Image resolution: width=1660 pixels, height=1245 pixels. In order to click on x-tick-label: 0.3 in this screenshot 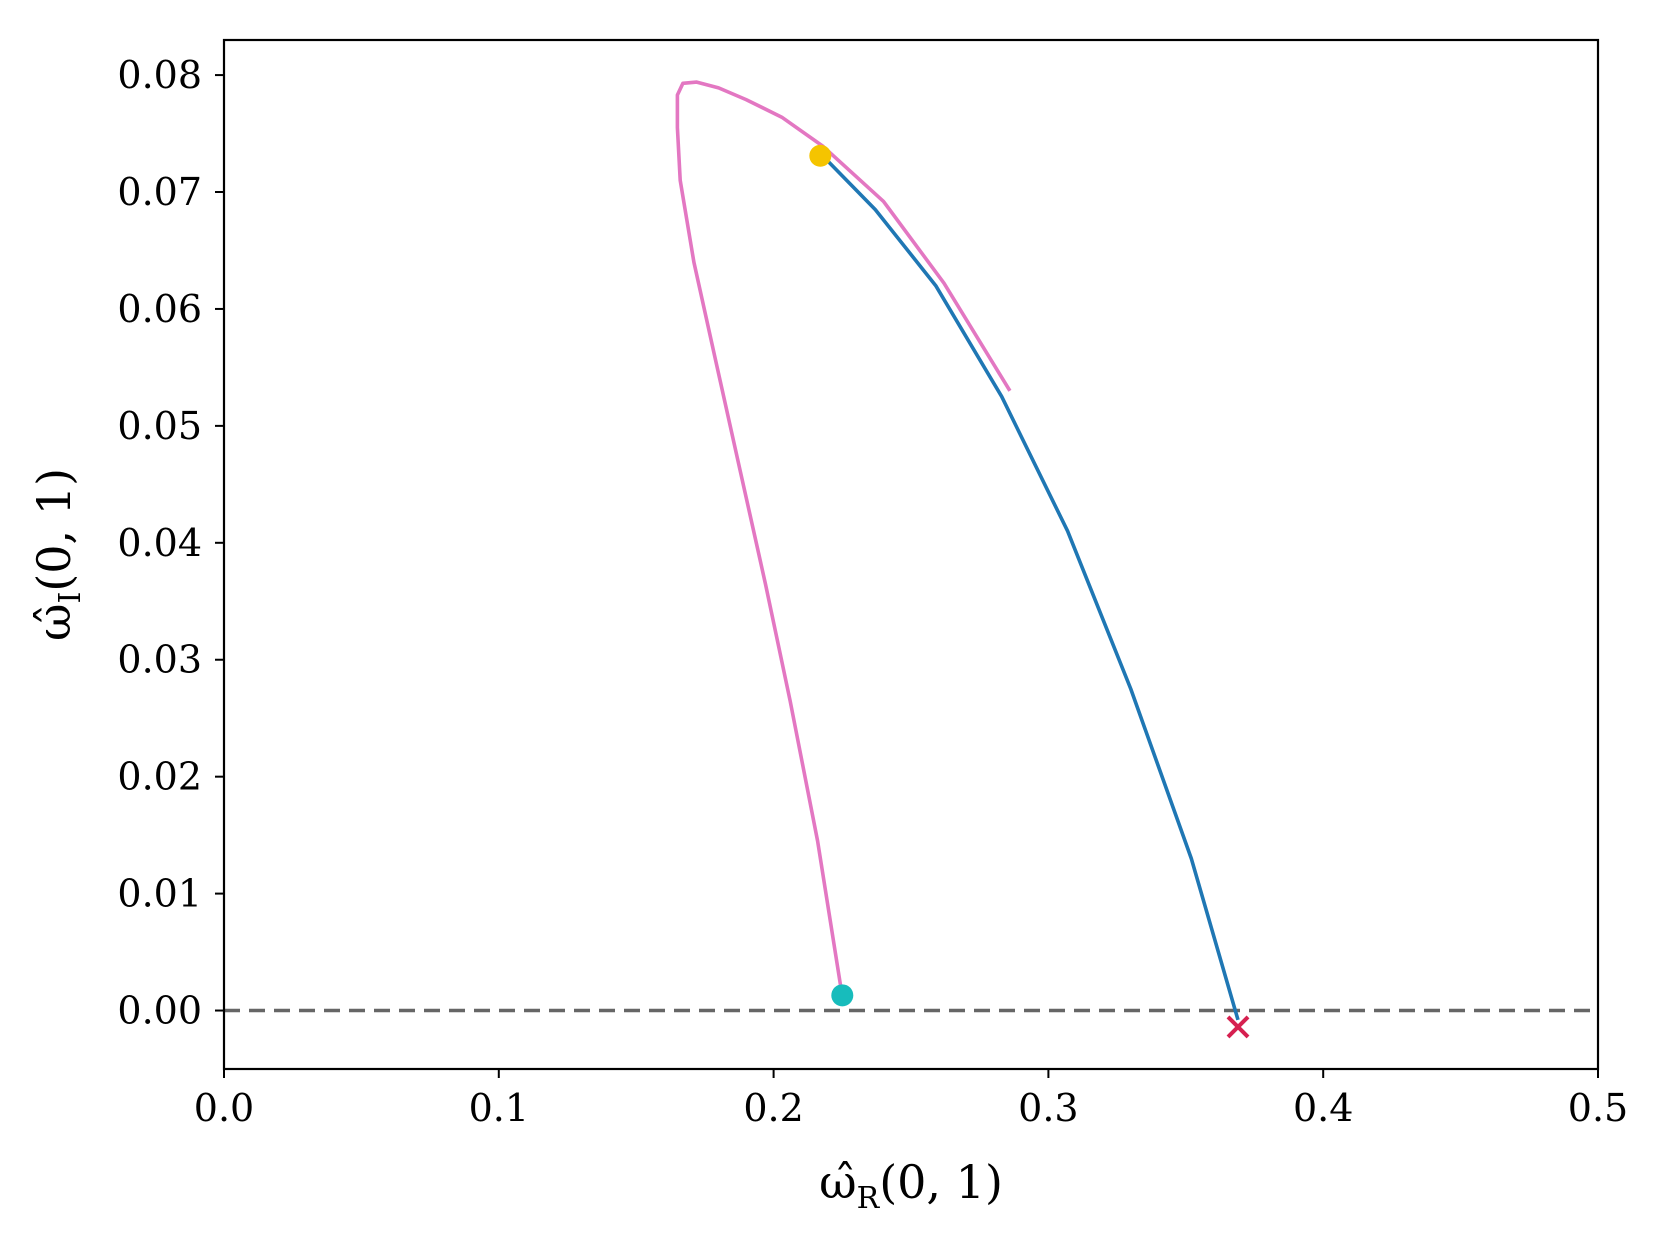, I will do `click(1048, 1108)`.